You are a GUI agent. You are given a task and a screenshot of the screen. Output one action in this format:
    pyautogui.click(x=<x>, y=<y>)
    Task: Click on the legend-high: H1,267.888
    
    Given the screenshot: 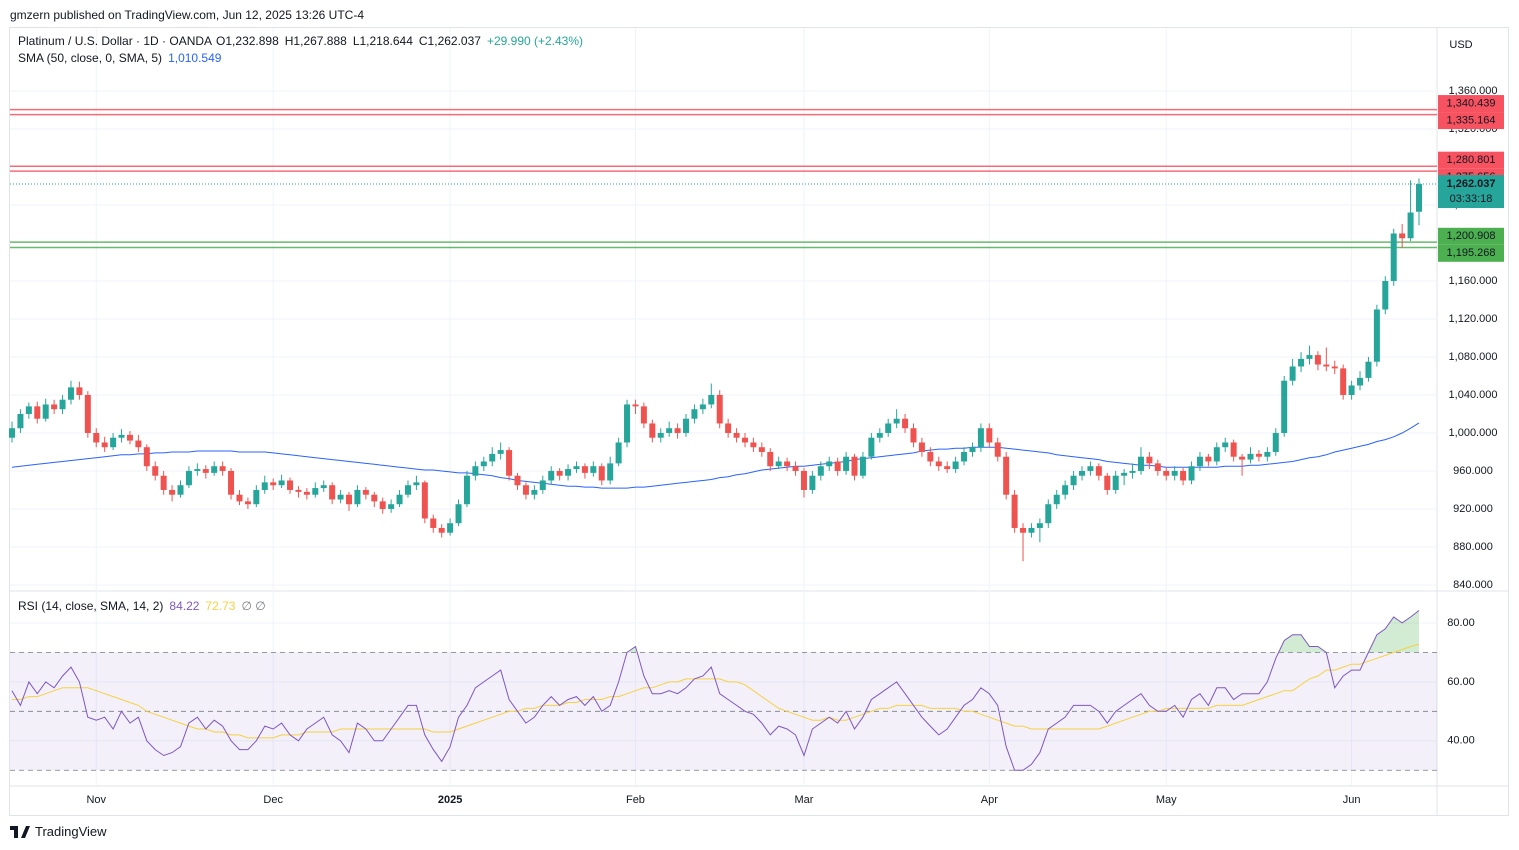 What is the action you would take?
    pyautogui.click(x=316, y=41)
    